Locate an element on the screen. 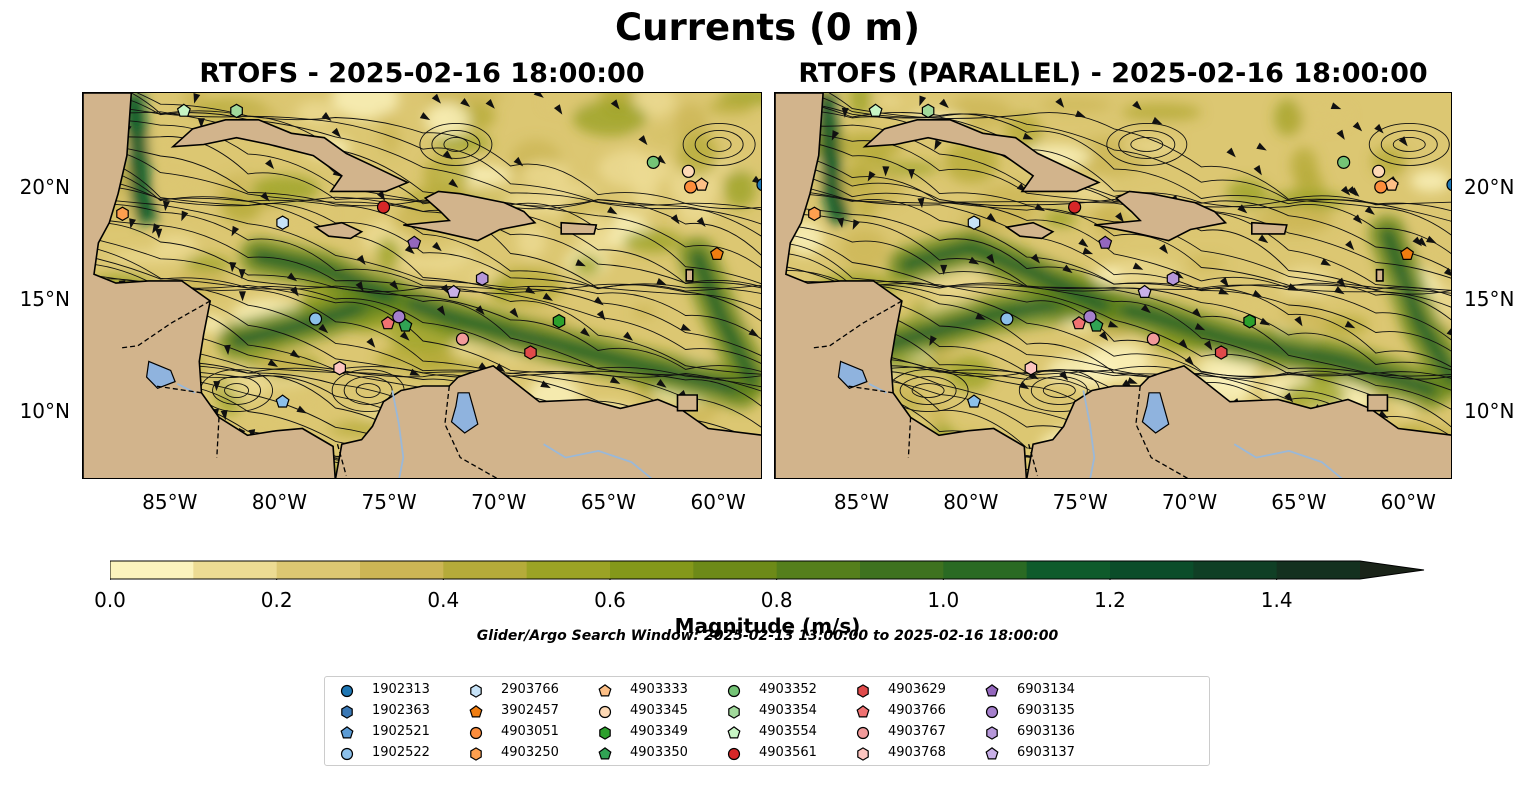 The height and width of the screenshot is (802, 1535). legend-label: 4903629 is located at coordinates (917, 689).